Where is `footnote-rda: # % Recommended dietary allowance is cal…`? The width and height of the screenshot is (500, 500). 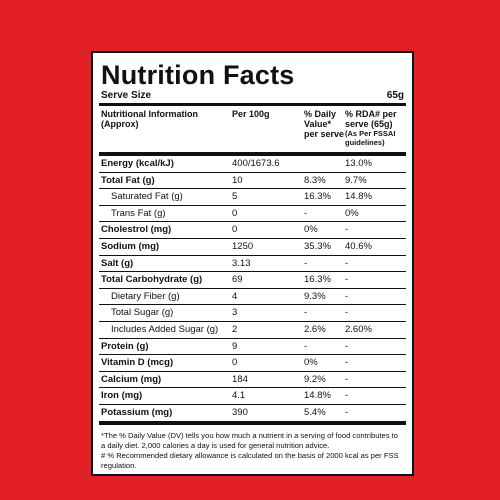
footnote-rda: # % Recommended dietary allowance is cal… is located at coordinates (250, 460).